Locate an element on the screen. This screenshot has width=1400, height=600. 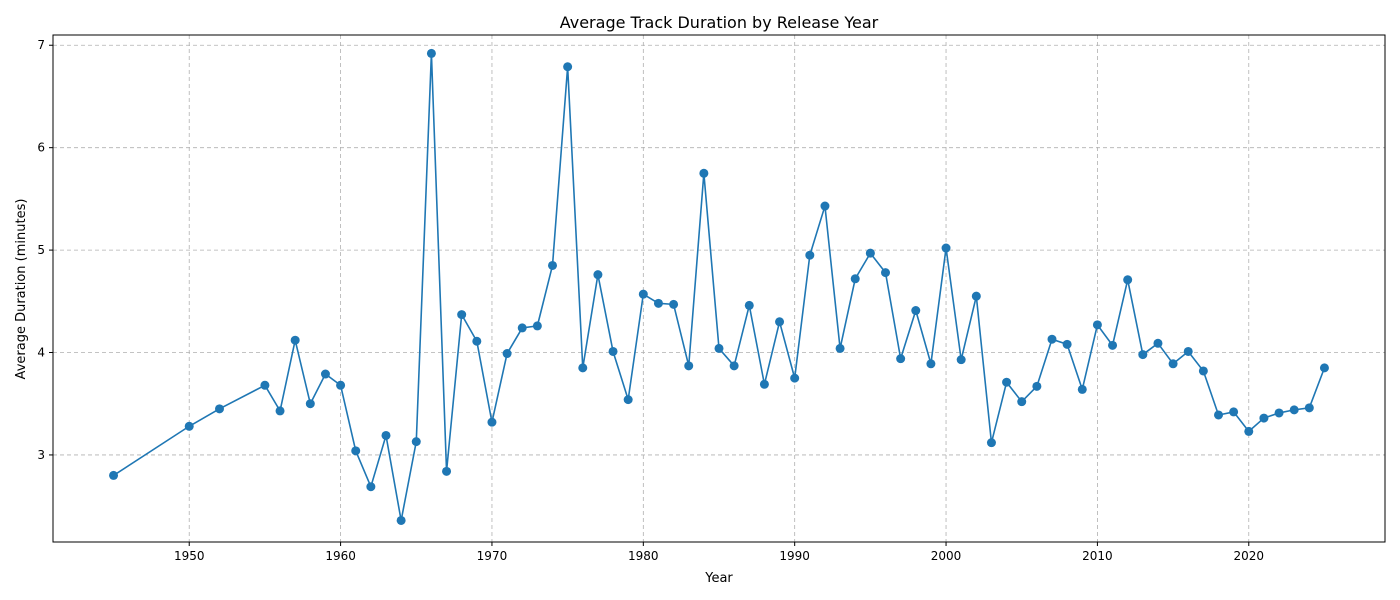
x-tick-label: 1980 is located at coordinates (643, 556).